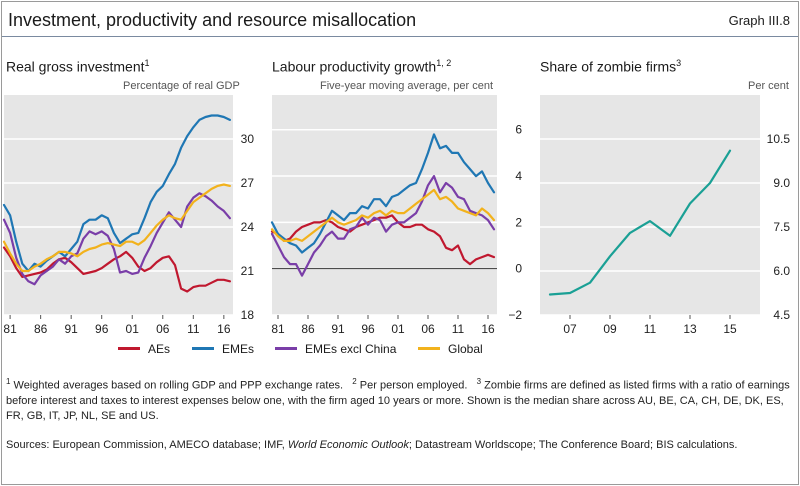 The height and width of the screenshot is (486, 800). I want to click on panel-1-line-emes-excl-china, so click(116, 239).